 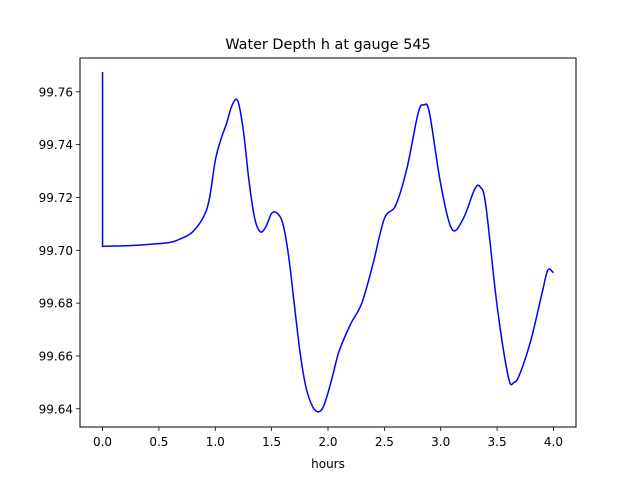 I want to click on y-axis-ticks: 99.64 99.66 99.68 99.70 99.72 99.74 99.76, so click(x=59, y=250).